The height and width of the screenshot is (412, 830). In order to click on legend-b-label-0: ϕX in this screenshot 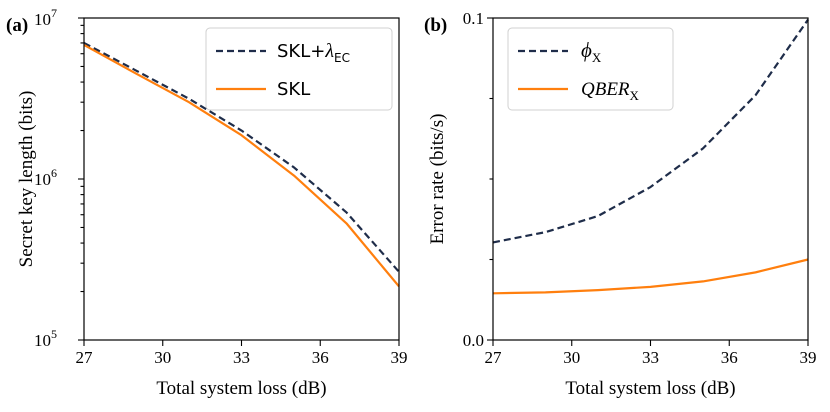, I will do `click(591, 51)`.